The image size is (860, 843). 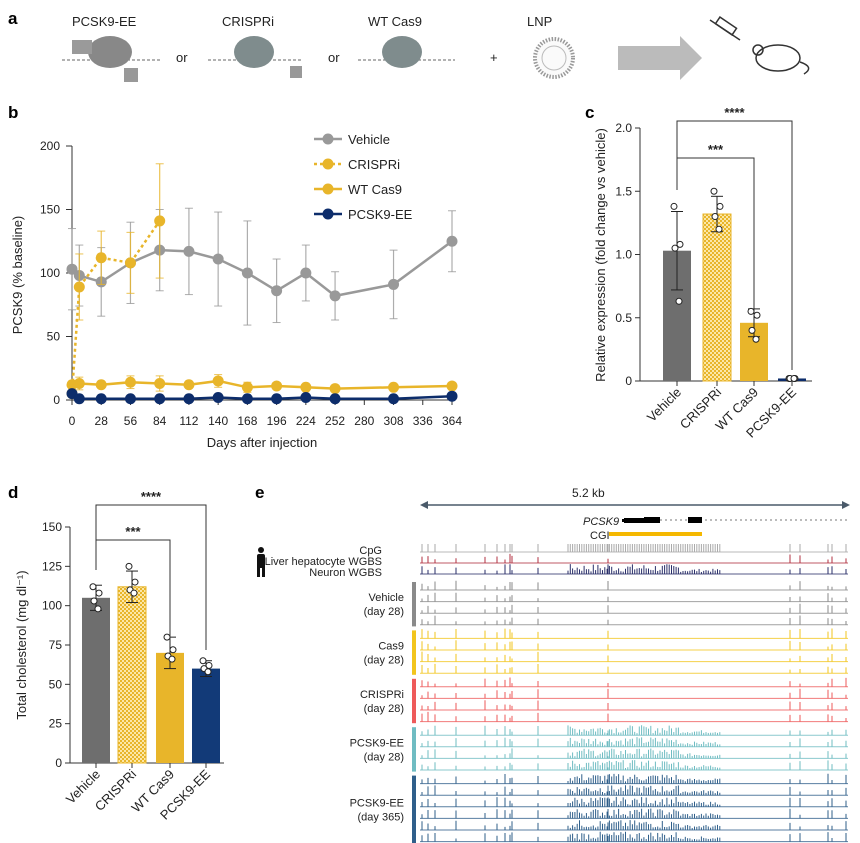 What do you see at coordinates (50, 273) in the screenshot?
I see `b-y-tick-label: 100` at bounding box center [50, 273].